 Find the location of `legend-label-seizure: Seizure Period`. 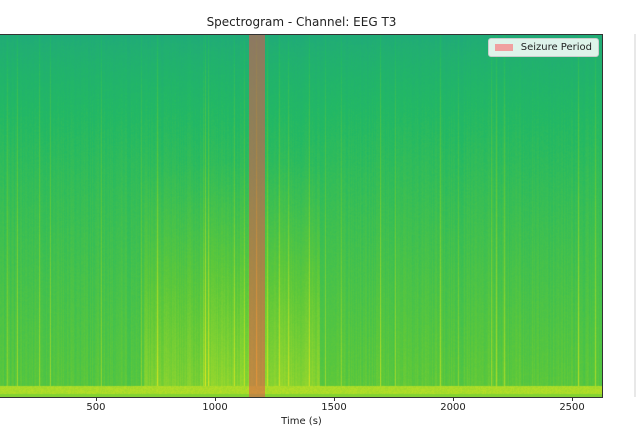

legend-label-seizure: Seizure Period is located at coordinates (556, 47).